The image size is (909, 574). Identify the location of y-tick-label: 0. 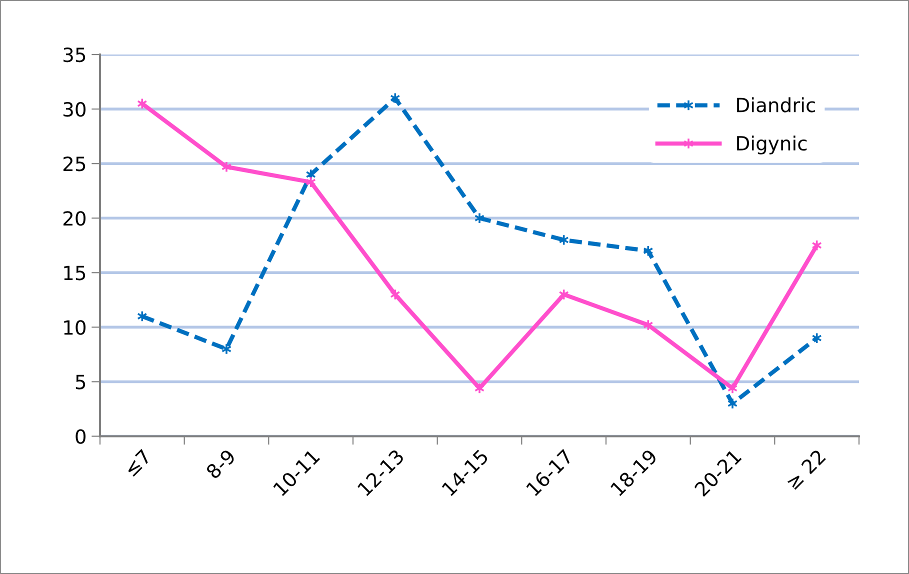
(81, 436).